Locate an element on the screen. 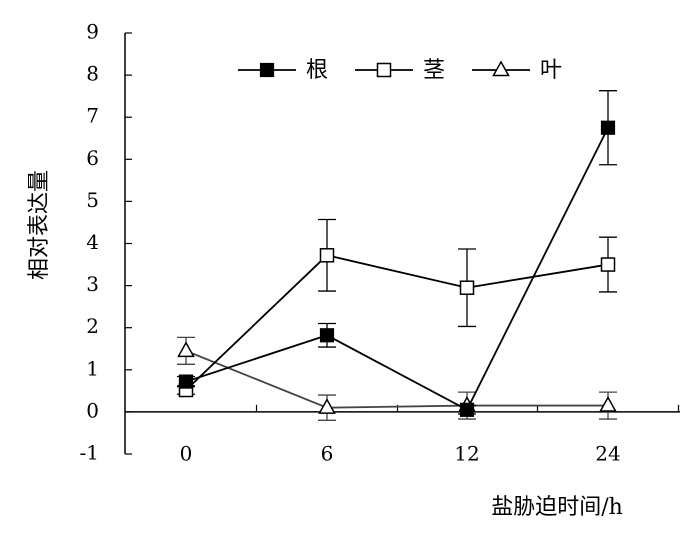 The width and height of the screenshot is (700, 549). x-tick-label: 12 is located at coordinates (466, 454).